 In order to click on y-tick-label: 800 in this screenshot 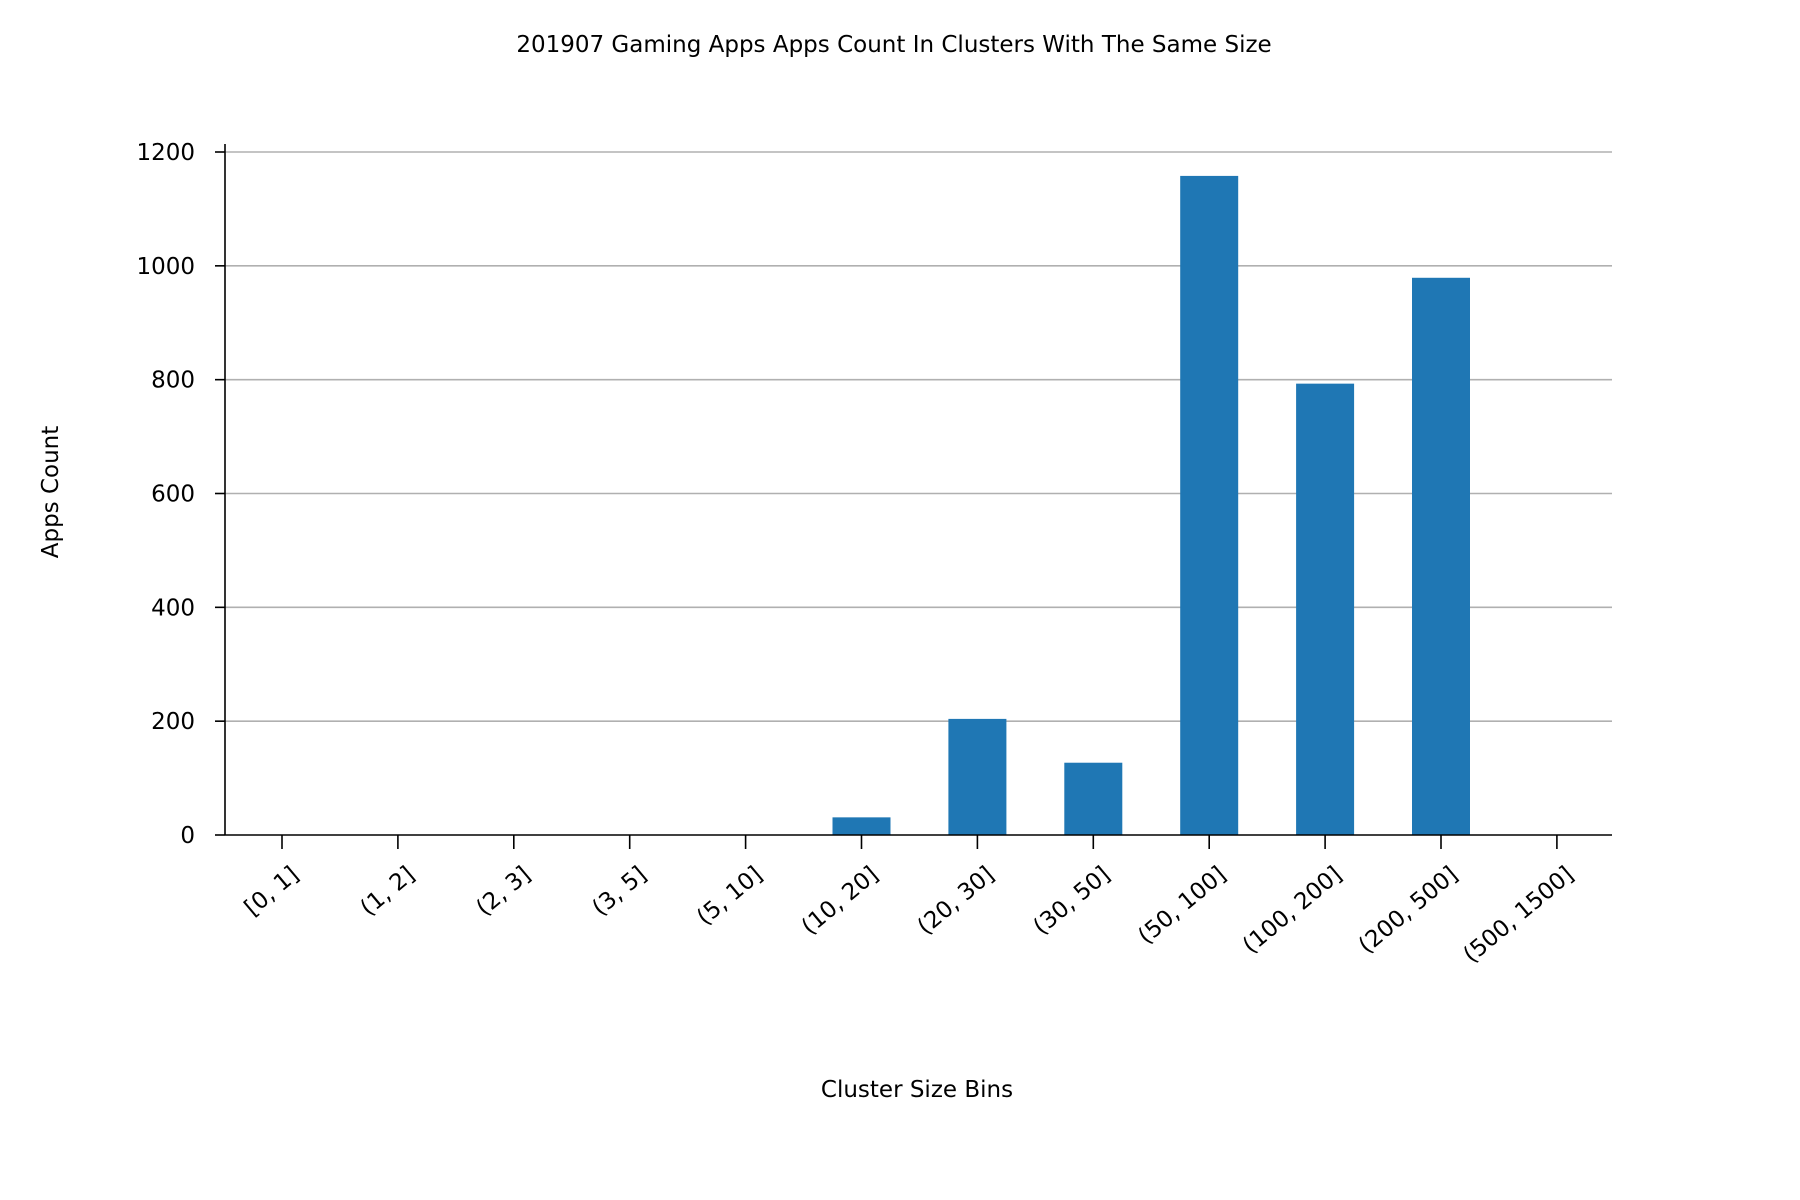, I will do `click(173, 381)`.